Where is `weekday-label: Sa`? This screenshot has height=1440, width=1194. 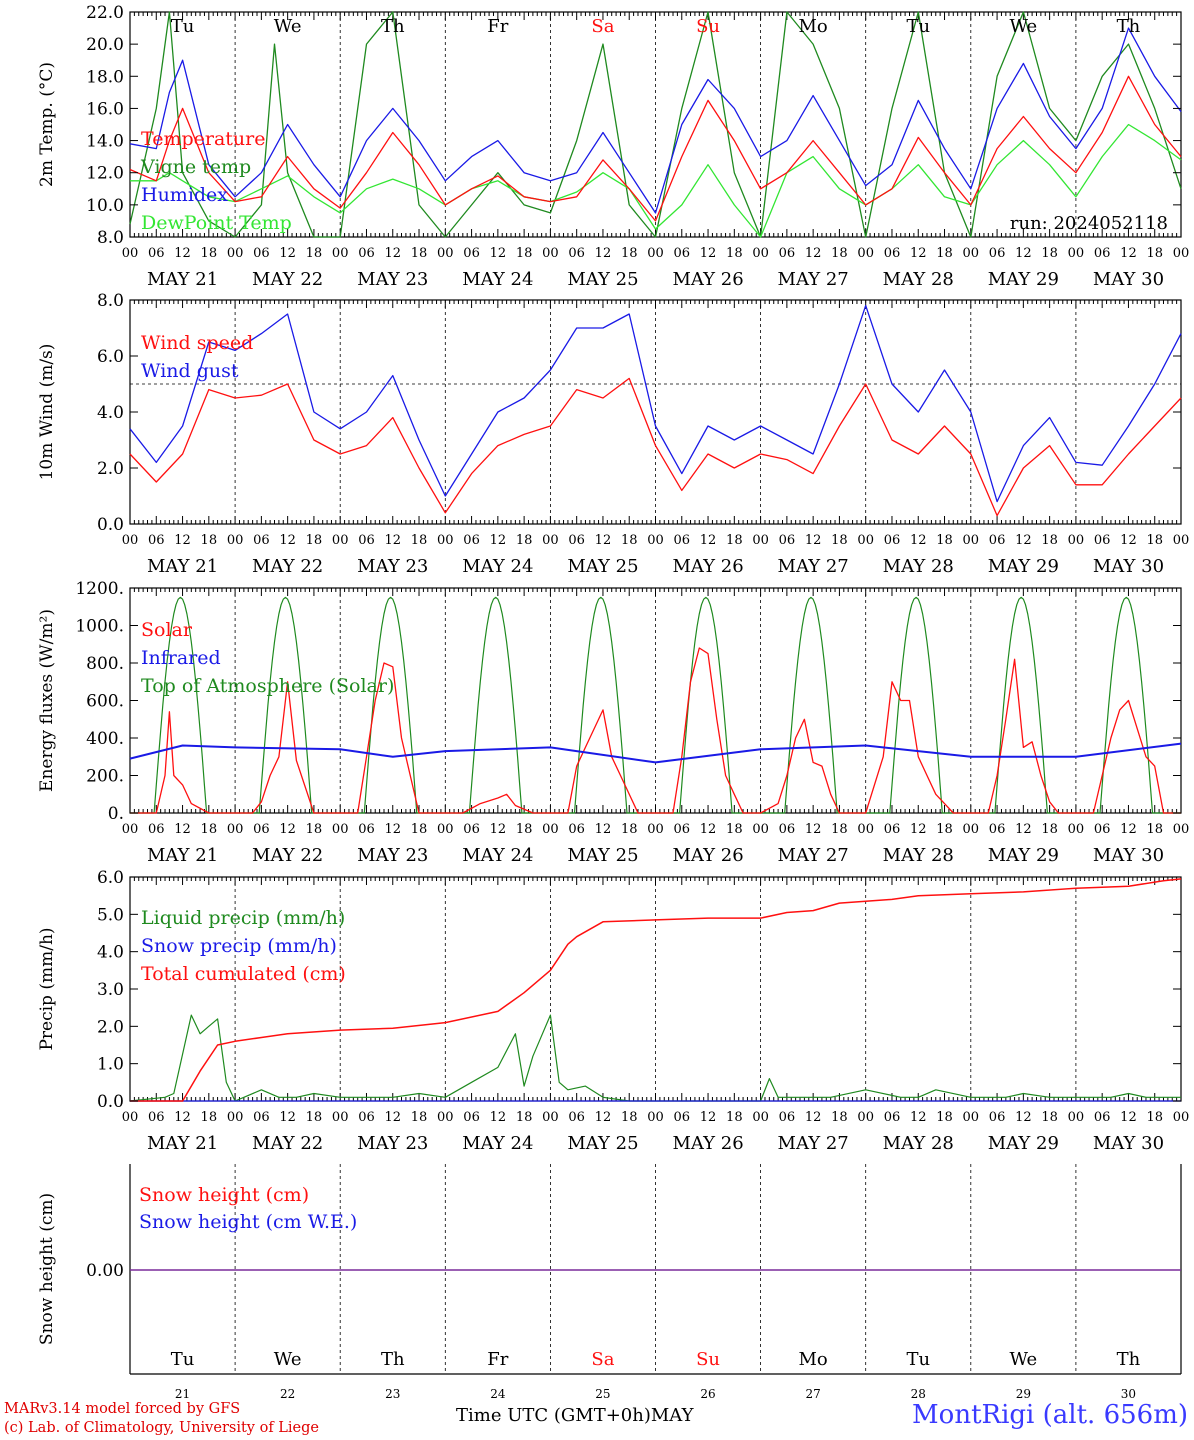 weekday-label: Sa is located at coordinates (602, 26).